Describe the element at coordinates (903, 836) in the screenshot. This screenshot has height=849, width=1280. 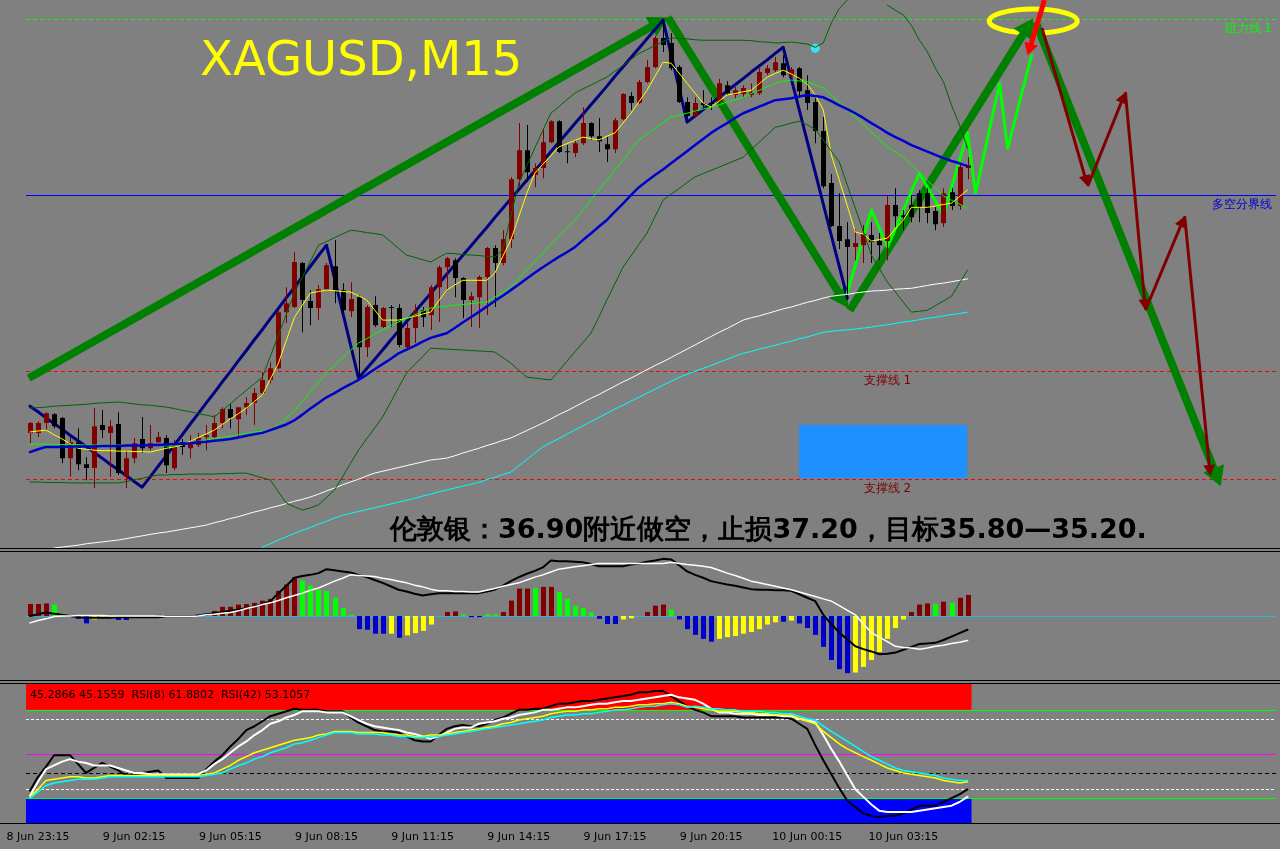
I see `x-tick-label: 10 Jun 03:15` at that location.